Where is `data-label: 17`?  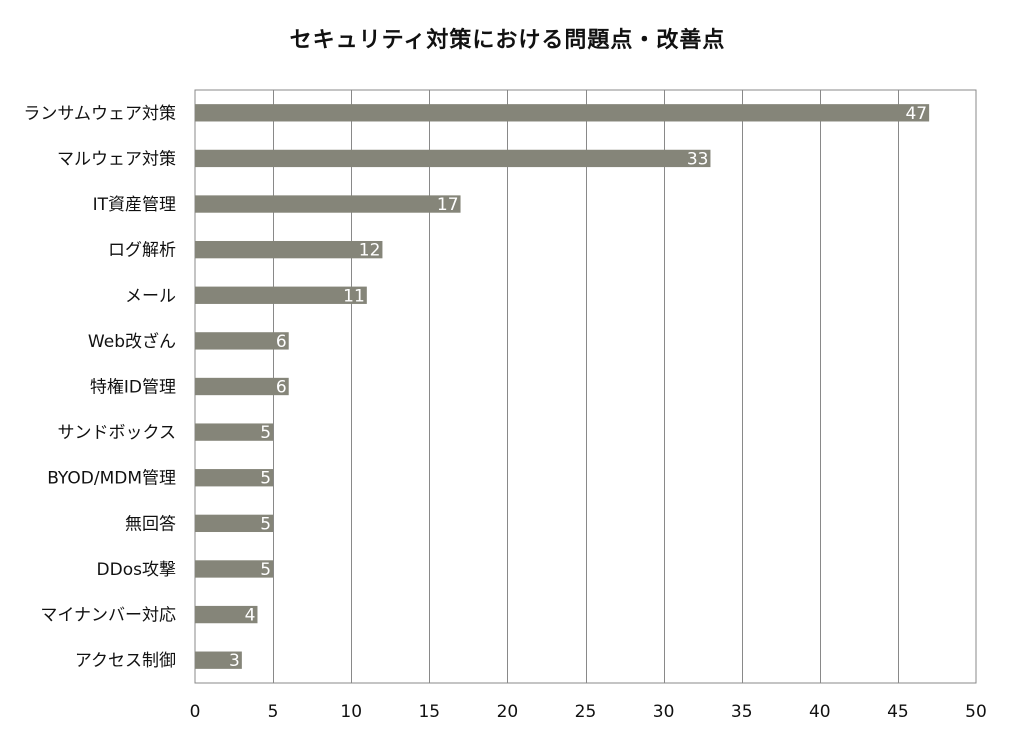
data-label: 17 is located at coordinates (448, 205).